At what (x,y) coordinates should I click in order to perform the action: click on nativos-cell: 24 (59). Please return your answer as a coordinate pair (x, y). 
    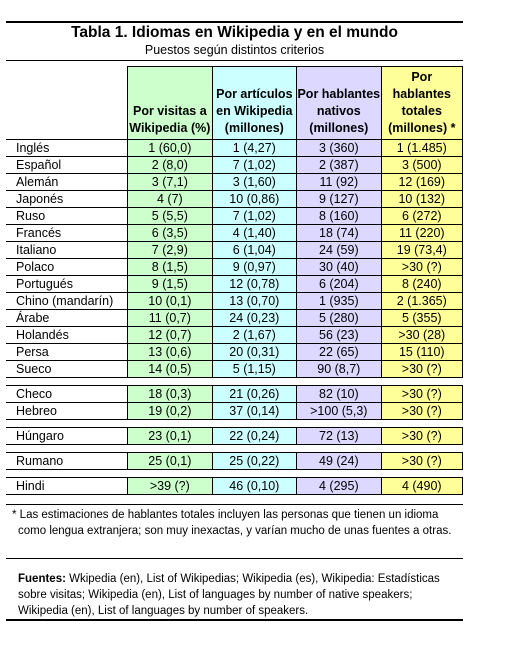
    Looking at the image, I should click on (339, 250).